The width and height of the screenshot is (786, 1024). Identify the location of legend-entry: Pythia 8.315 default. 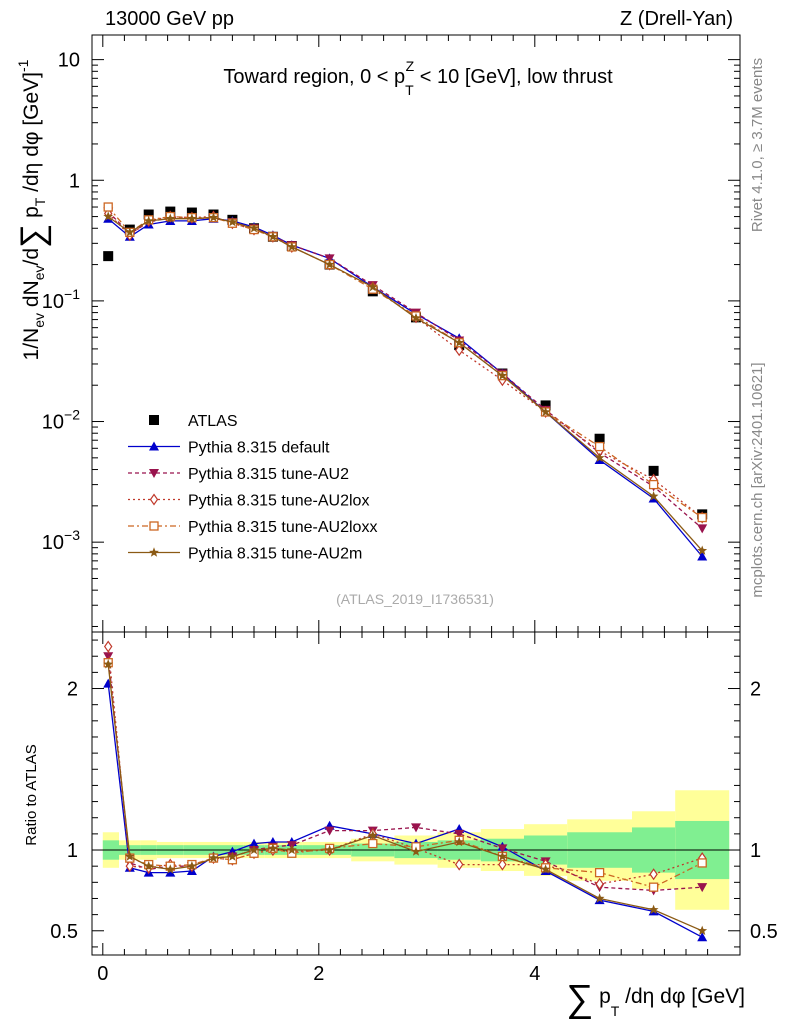
(229, 448).